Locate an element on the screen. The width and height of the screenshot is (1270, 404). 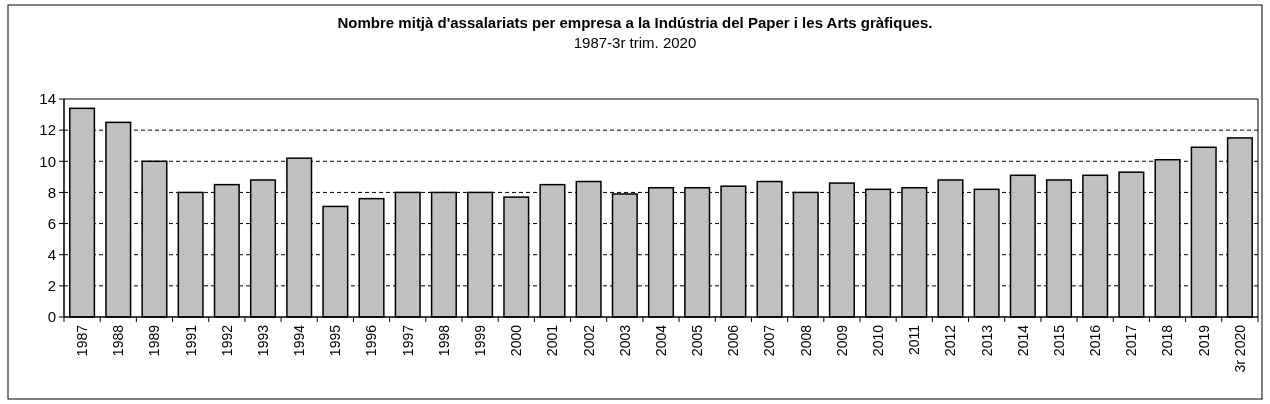
x-tick-label: 2016 is located at coordinates (1095, 340).